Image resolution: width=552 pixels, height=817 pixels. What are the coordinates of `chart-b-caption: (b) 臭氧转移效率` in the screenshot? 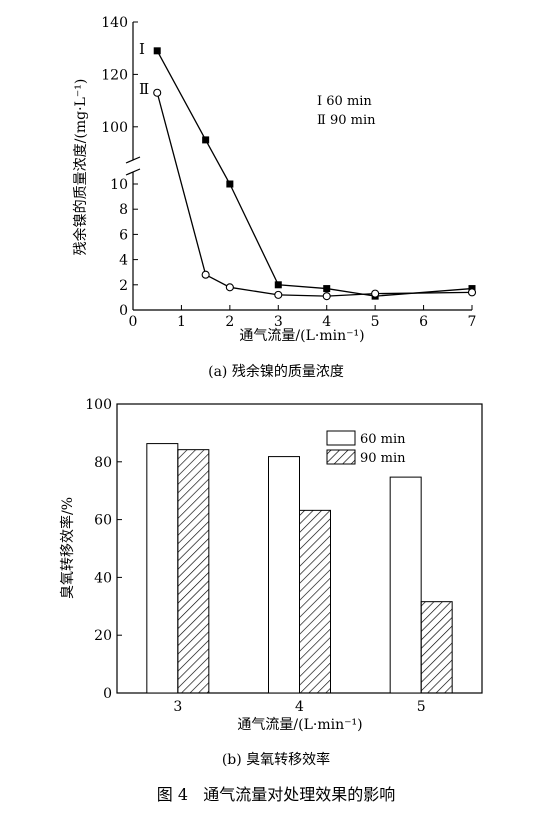 It's located at (276, 759).